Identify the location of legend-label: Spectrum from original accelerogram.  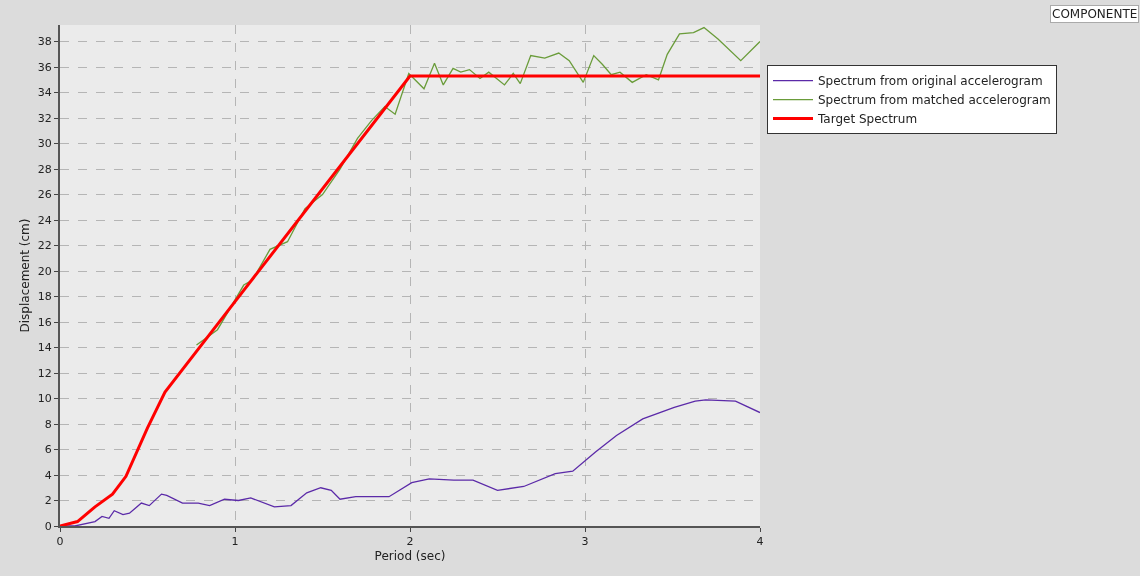
(930, 81).